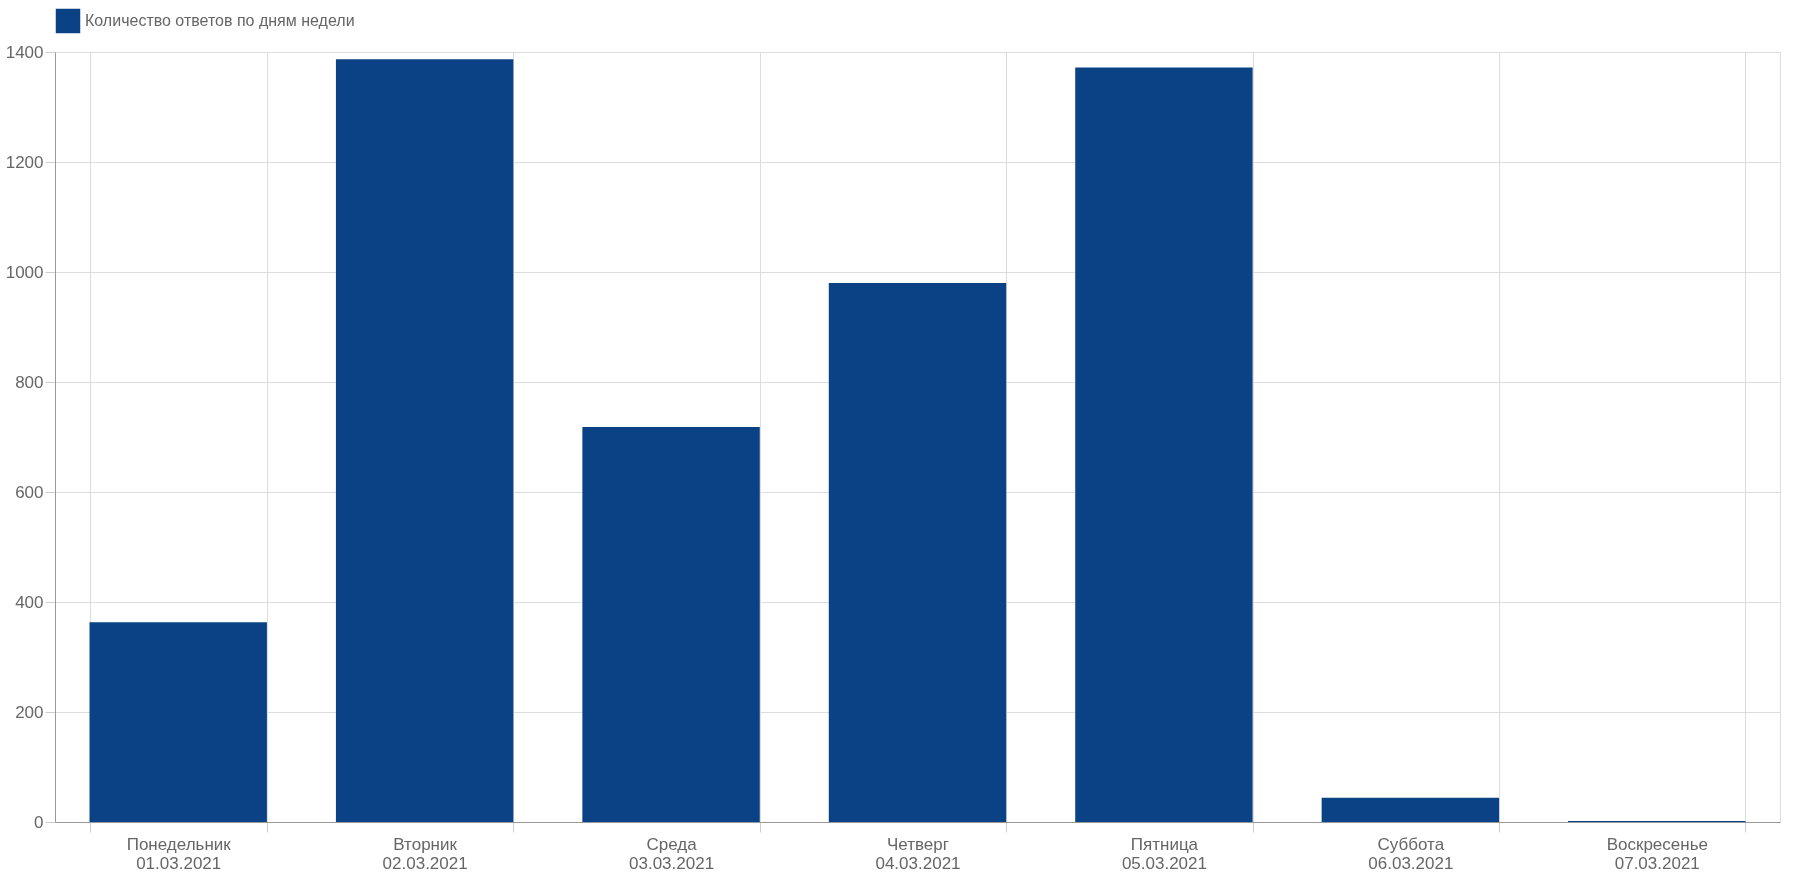 Image resolution: width=1798 pixels, height=886 pixels. What do you see at coordinates (179, 853) in the screenshot?
I see `x-tick-label: Понедельник 01.03.2021` at bounding box center [179, 853].